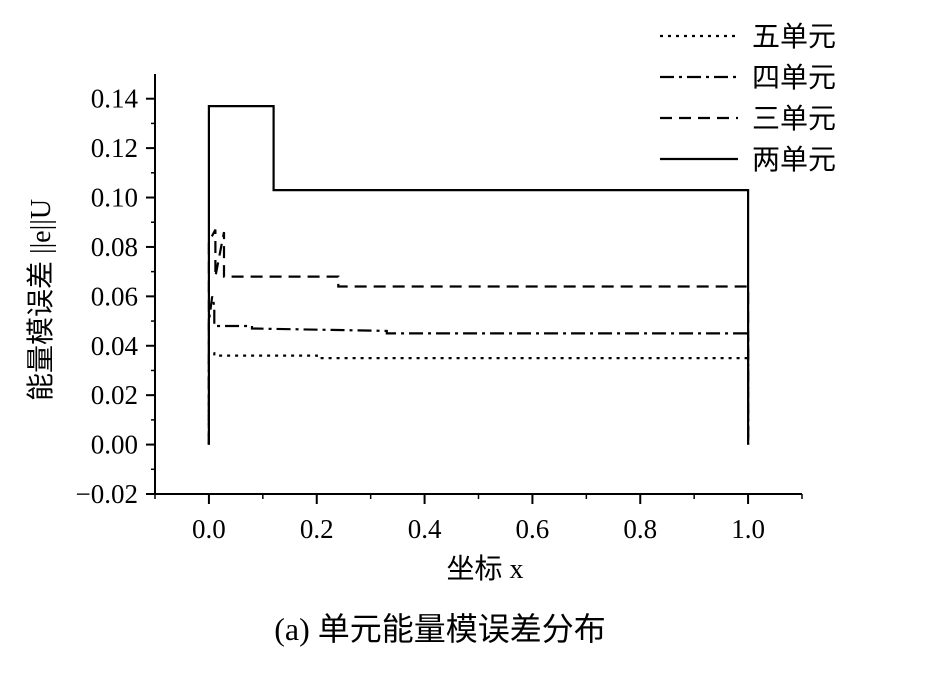 The width and height of the screenshot is (941, 696). I want to click on legend-label-4: 两单元, so click(794, 160).